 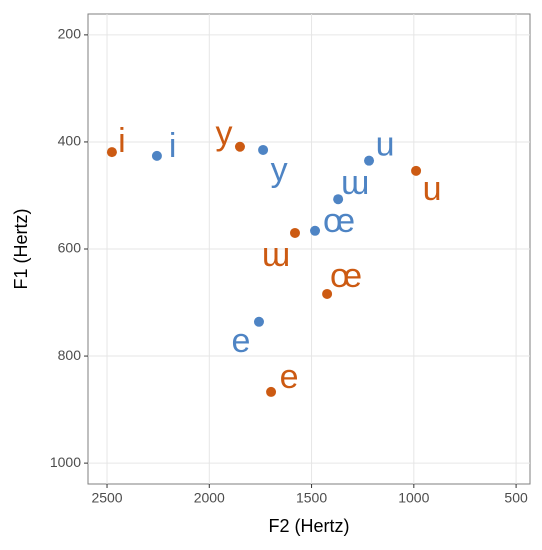 I want to click on x-axis-title: F2 (Hertz), so click(x=309, y=526).